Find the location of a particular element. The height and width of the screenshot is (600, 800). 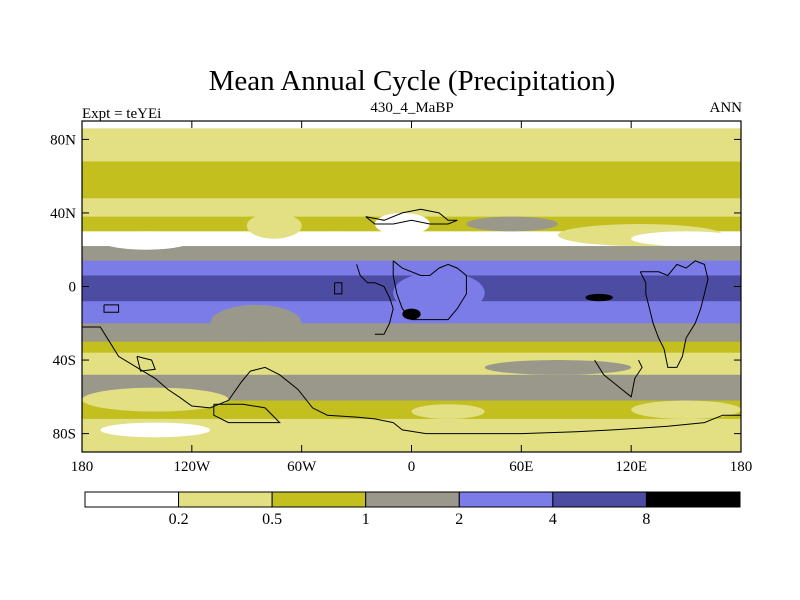

subtitle-center: 430_4_MaBP is located at coordinates (411, 108).